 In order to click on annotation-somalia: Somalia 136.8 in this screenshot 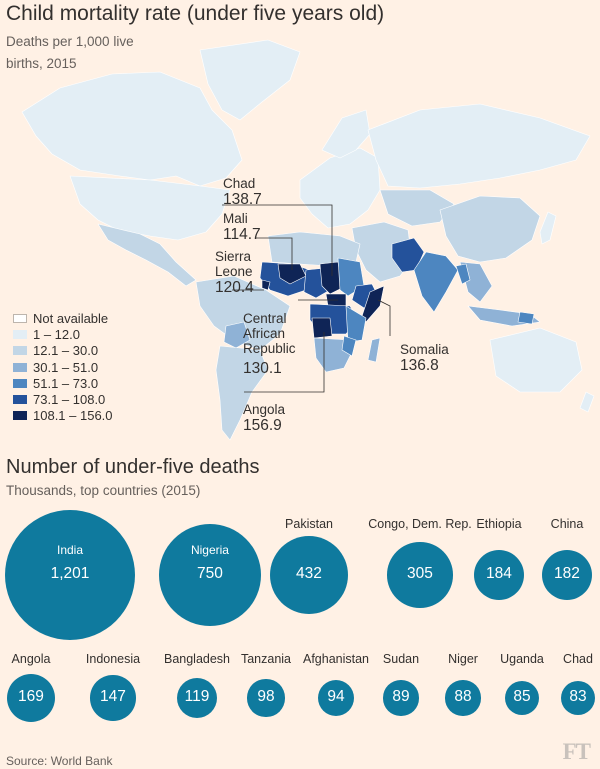, I will do `click(424, 358)`.